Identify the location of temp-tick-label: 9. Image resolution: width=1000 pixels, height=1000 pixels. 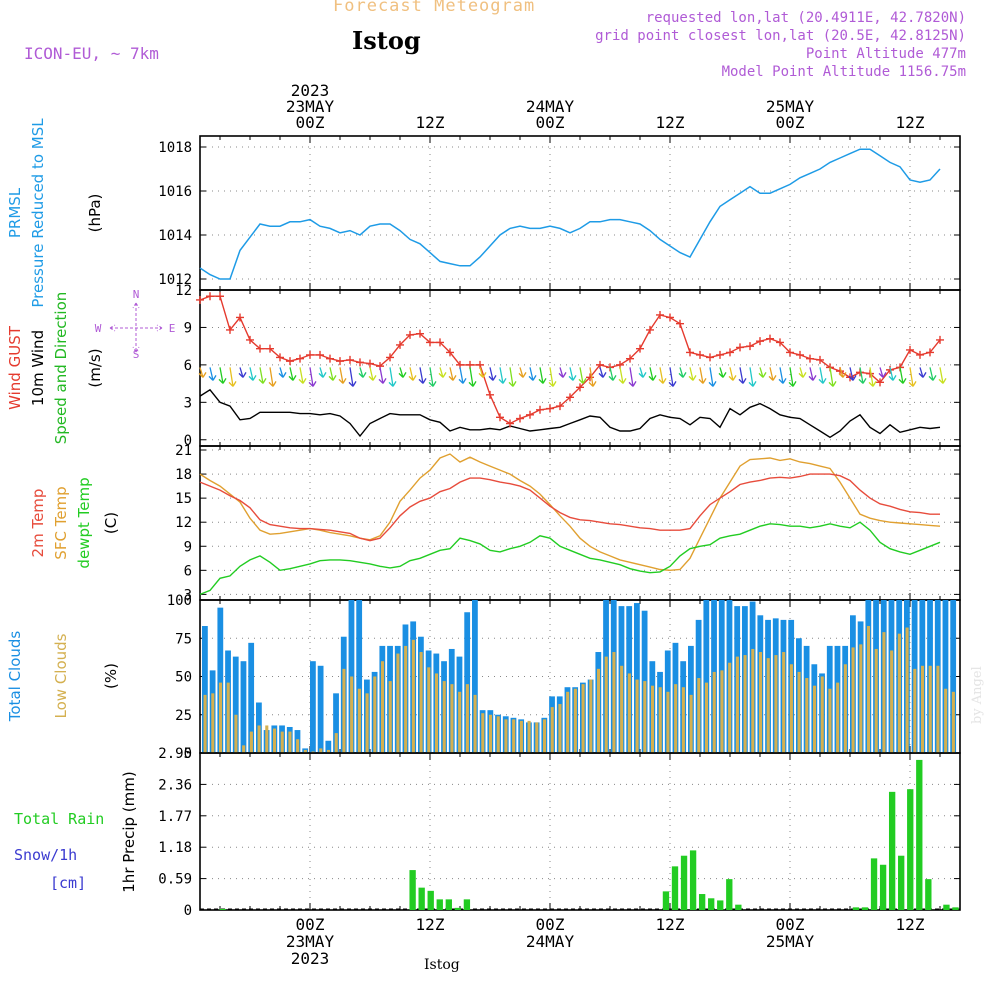
(188, 547).